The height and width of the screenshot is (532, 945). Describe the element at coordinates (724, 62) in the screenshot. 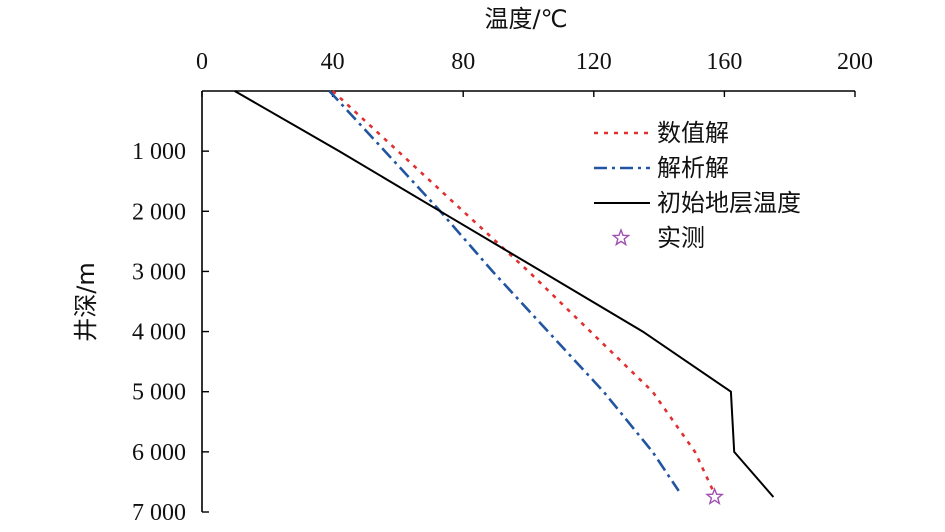

I see `x-tick-label: 160` at that location.